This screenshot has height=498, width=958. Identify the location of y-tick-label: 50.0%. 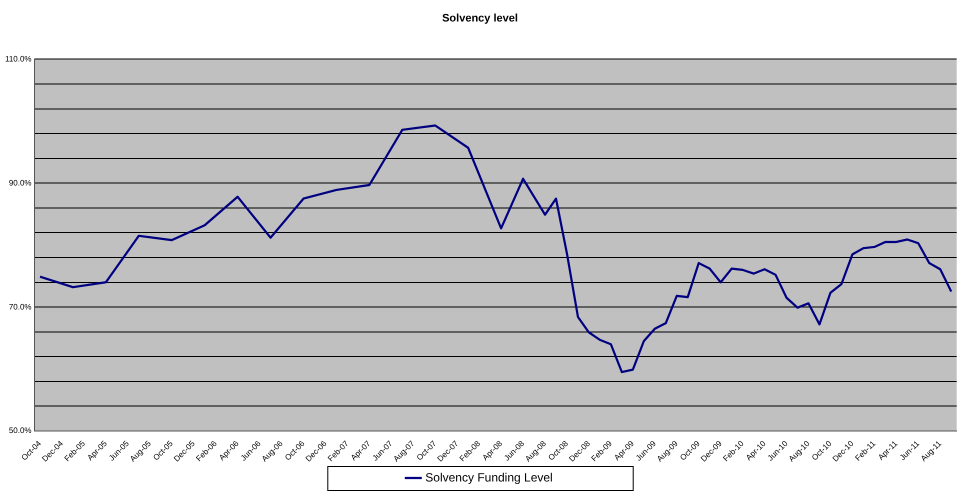
(20, 431).